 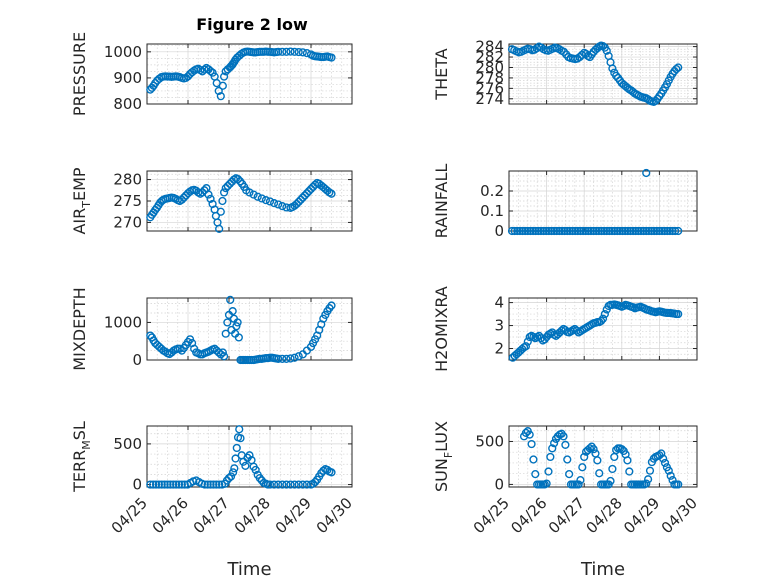 I want to click on ylabel-main: SUN, so click(x=441, y=475).